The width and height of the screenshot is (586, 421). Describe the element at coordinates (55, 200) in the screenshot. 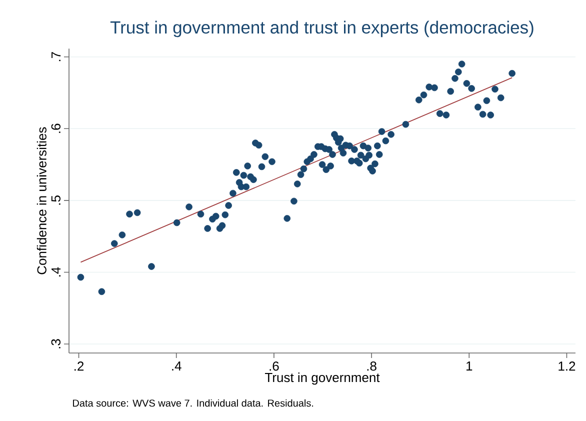

I see `y-tick-label: .5` at that location.